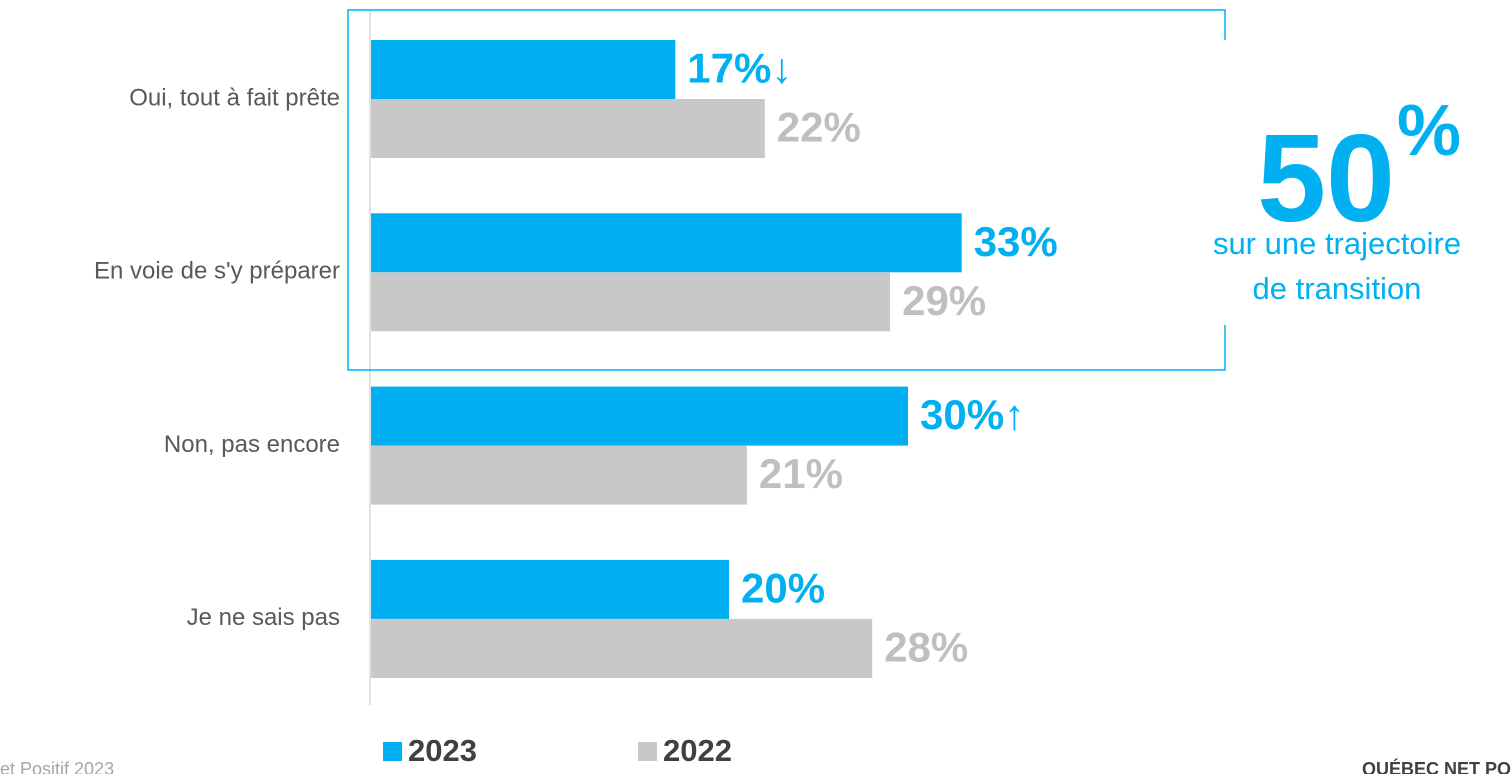  Describe the element at coordinates (57, 766) in the screenshot. I see `footer-left: et Positif 2023` at that location.